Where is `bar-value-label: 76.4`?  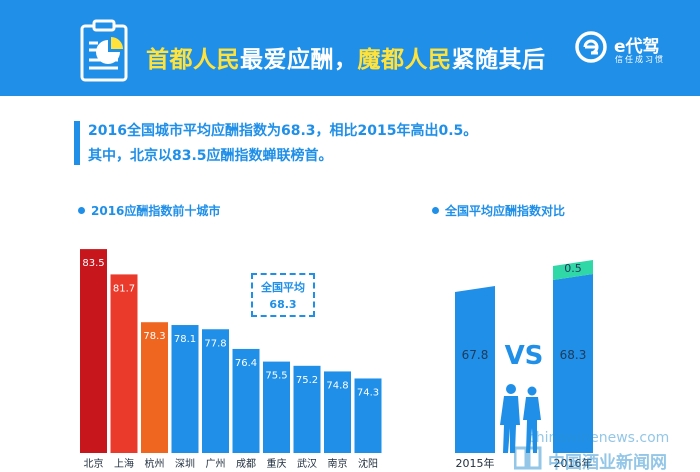 bar-value-label: 76.4 is located at coordinates (246, 363).